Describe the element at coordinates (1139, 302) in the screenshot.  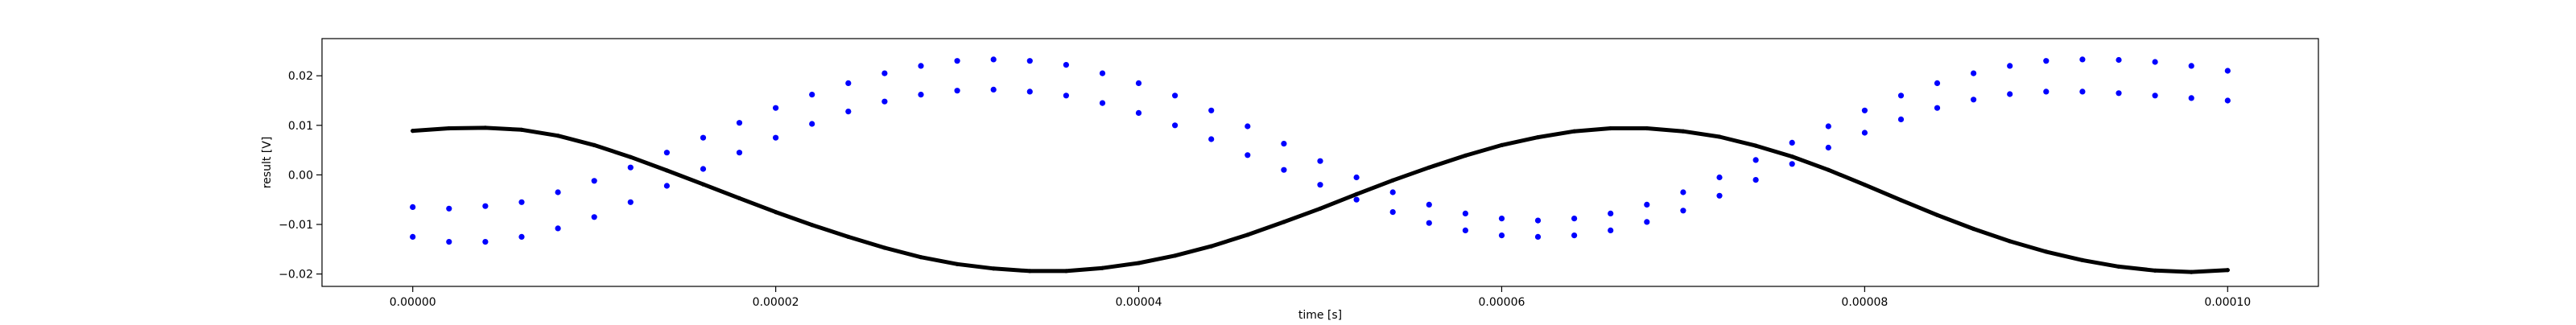
I see `x-tick-label: 0.00004` at that location.